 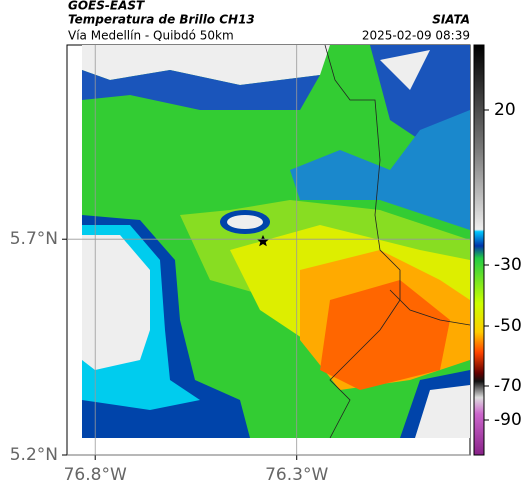 I want to click on colorbar-tick-label: 20, so click(x=505, y=110).